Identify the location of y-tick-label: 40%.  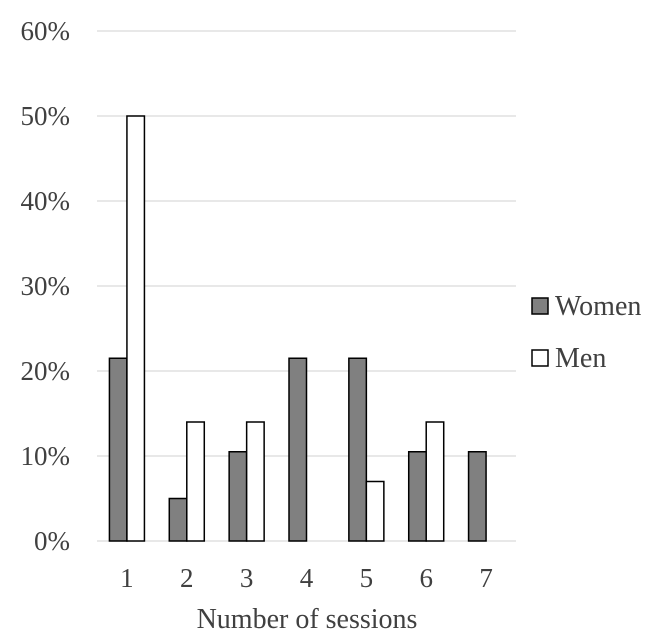
(46, 201).